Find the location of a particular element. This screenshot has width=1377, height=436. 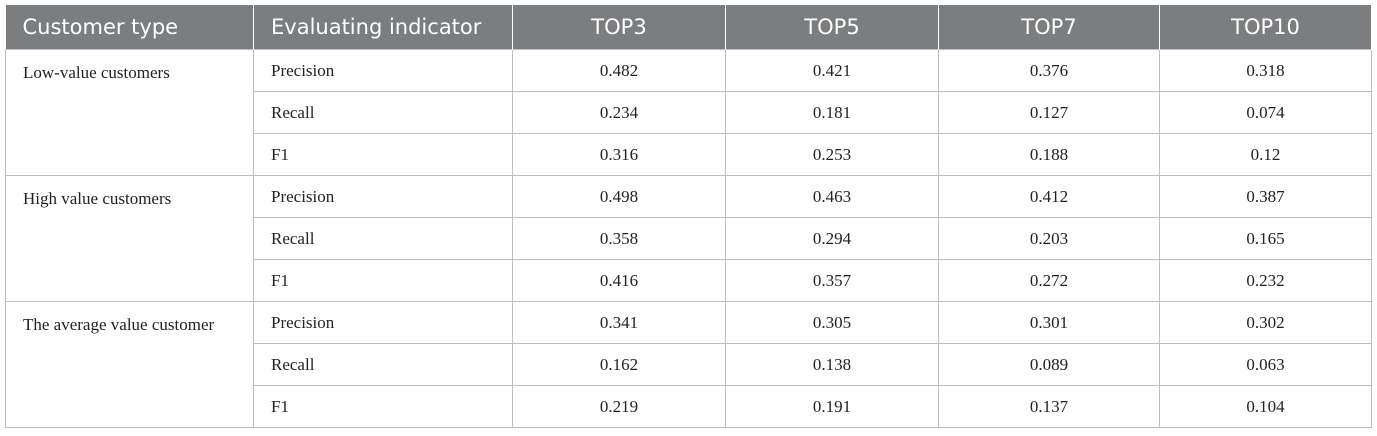

value-cell: 0.272 is located at coordinates (1049, 280).